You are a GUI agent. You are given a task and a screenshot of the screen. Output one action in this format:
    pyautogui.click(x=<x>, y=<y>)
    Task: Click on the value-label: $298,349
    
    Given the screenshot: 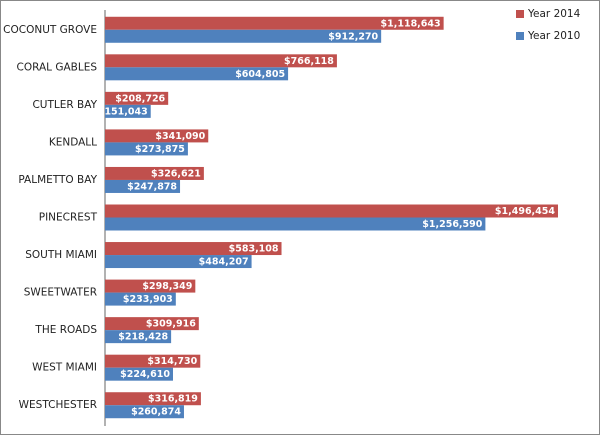 What is the action you would take?
    pyautogui.click(x=167, y=286)
    